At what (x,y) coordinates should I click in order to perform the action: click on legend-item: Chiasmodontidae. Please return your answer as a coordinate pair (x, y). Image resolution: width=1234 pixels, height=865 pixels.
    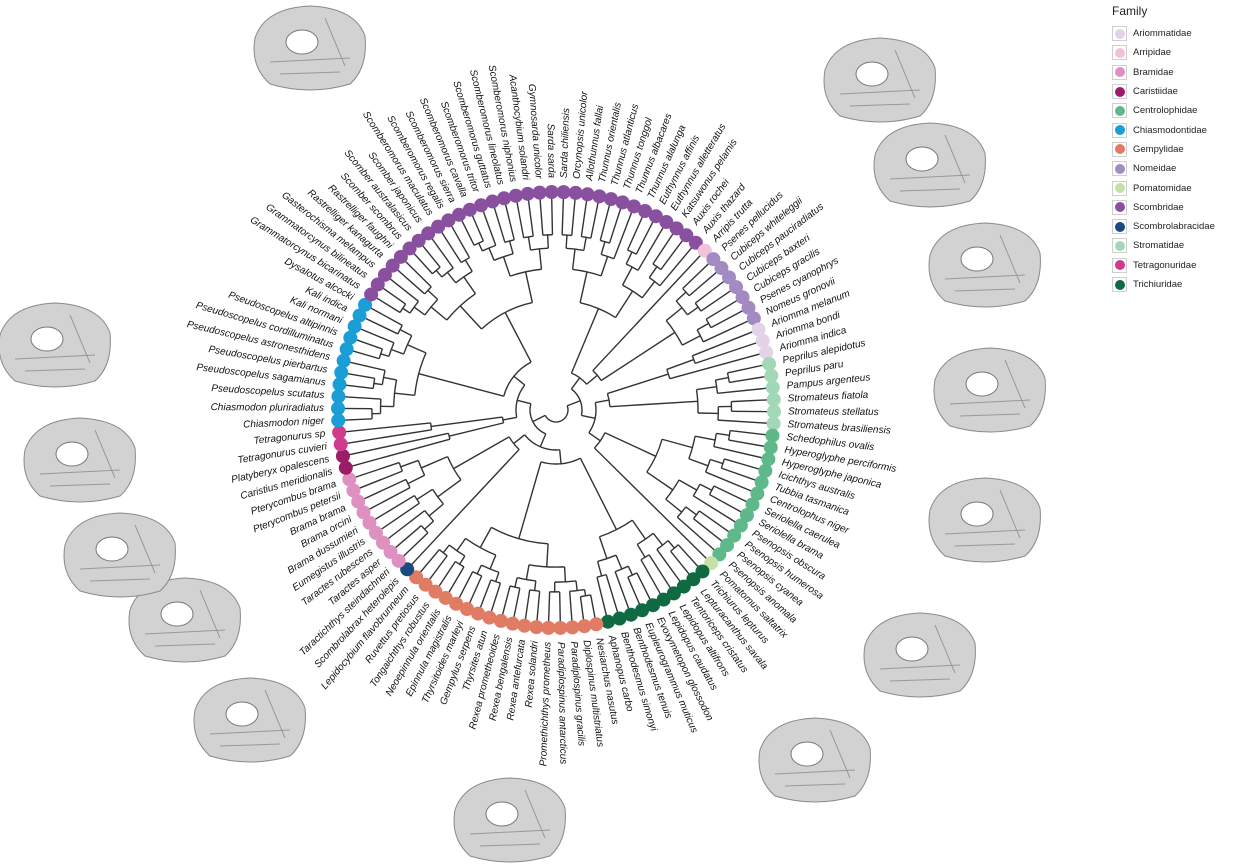
    Looking at the image, I should click on (1171, 129).